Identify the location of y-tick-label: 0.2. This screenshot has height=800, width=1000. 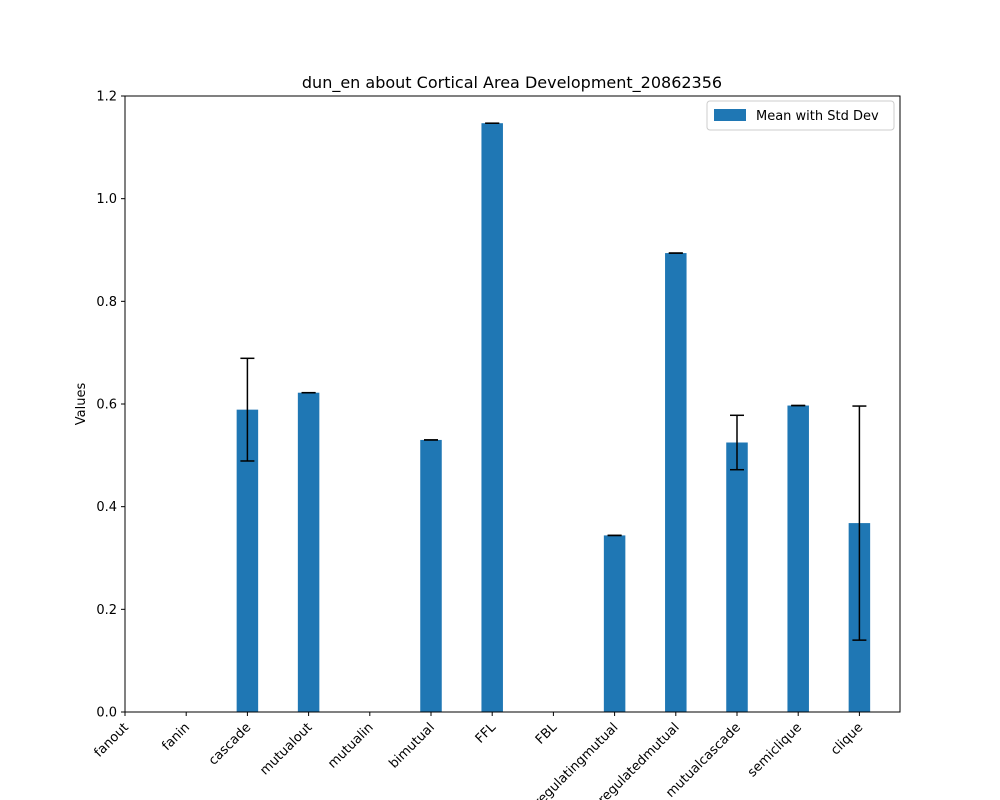
(106, 610).